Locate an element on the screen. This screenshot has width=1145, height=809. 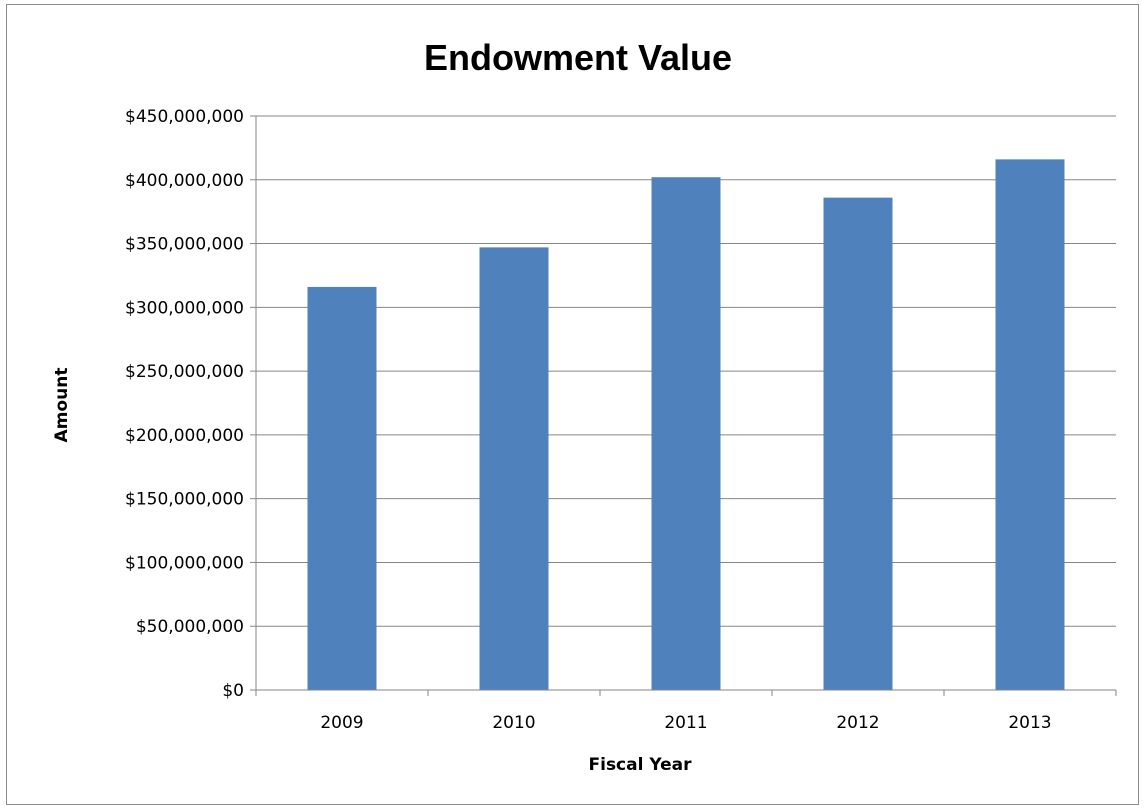
bar-2009 is located at coordinates (342, 488).